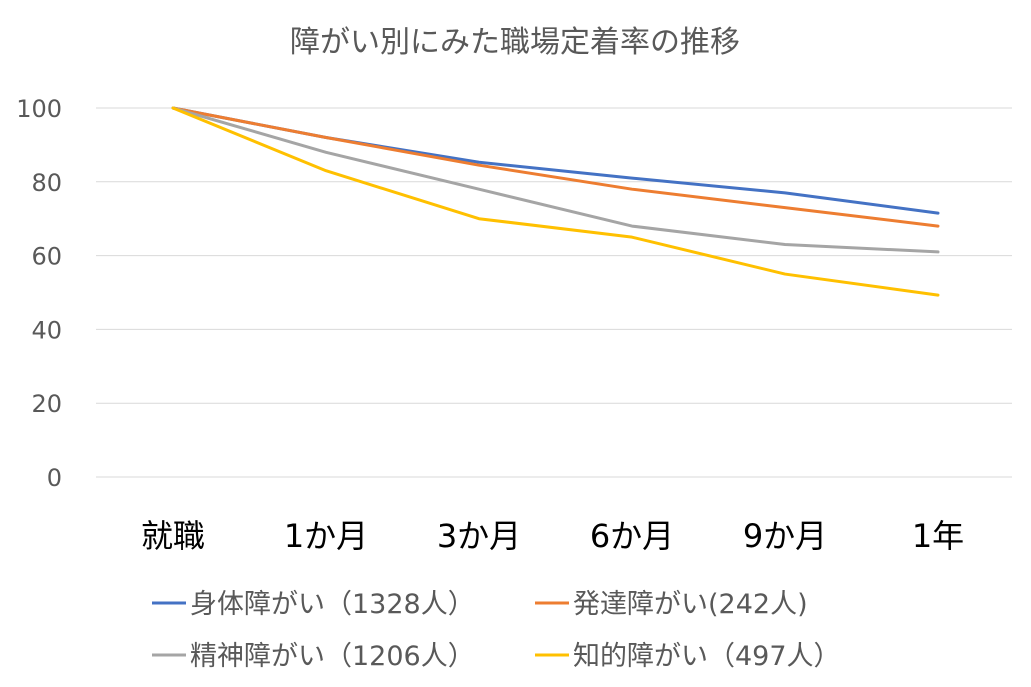 The width and height of the screenshot is (1031, 687). What do you see at coordinates (785, 536) in the screenshot?
I see `x-tick-label: 9か月` at bounding box center [785, 536].